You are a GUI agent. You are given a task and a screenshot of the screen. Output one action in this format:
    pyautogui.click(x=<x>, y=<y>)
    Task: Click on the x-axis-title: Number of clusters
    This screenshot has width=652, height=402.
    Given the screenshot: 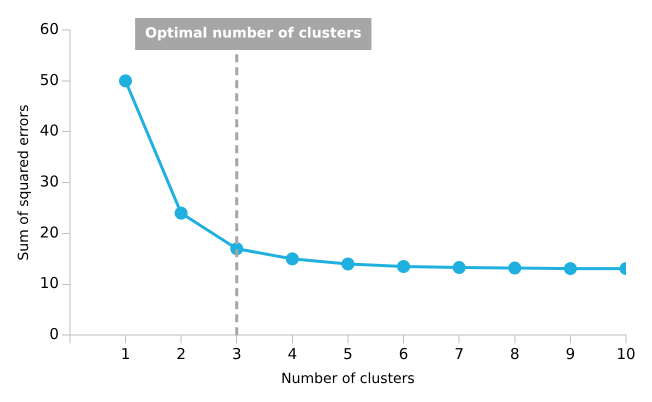 What is the action you would take?
    pyautogui.click(x=348, y=379)
    